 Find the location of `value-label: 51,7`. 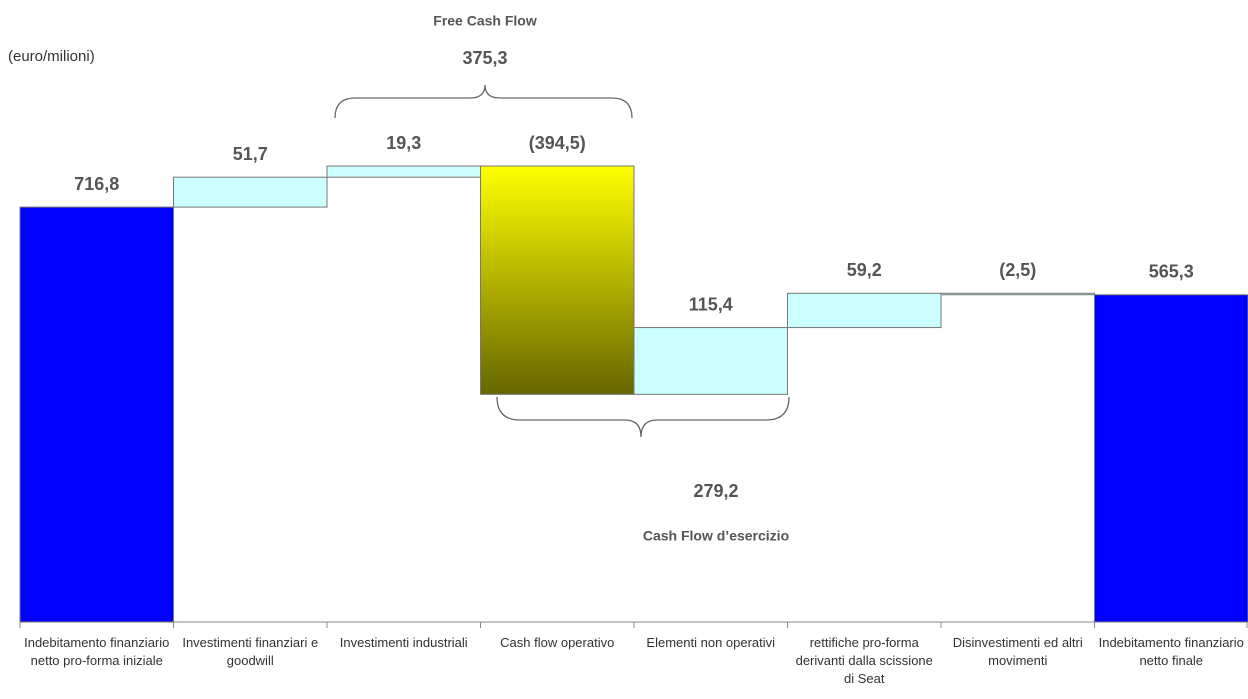

value-label: 51,7 is located at coordinates (250, 154).